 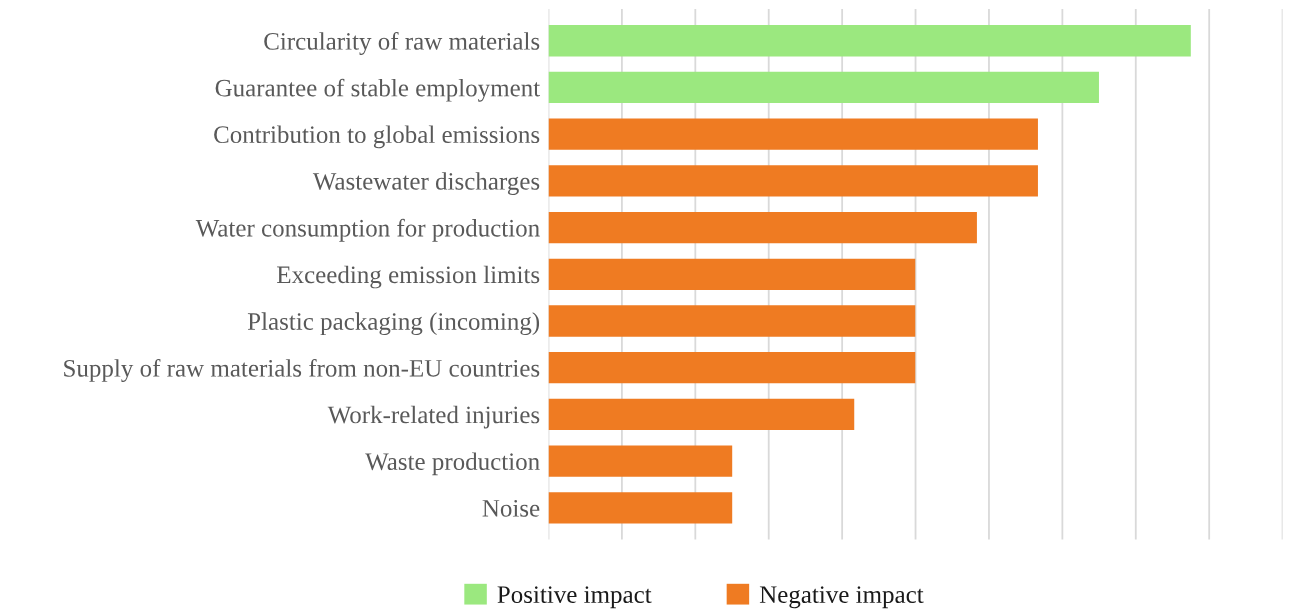 What do you see at coordinates (402, 43) in the screenshot?
I see `y-tick-label: Circularity of raw materials` at bounding box center [402, 43].